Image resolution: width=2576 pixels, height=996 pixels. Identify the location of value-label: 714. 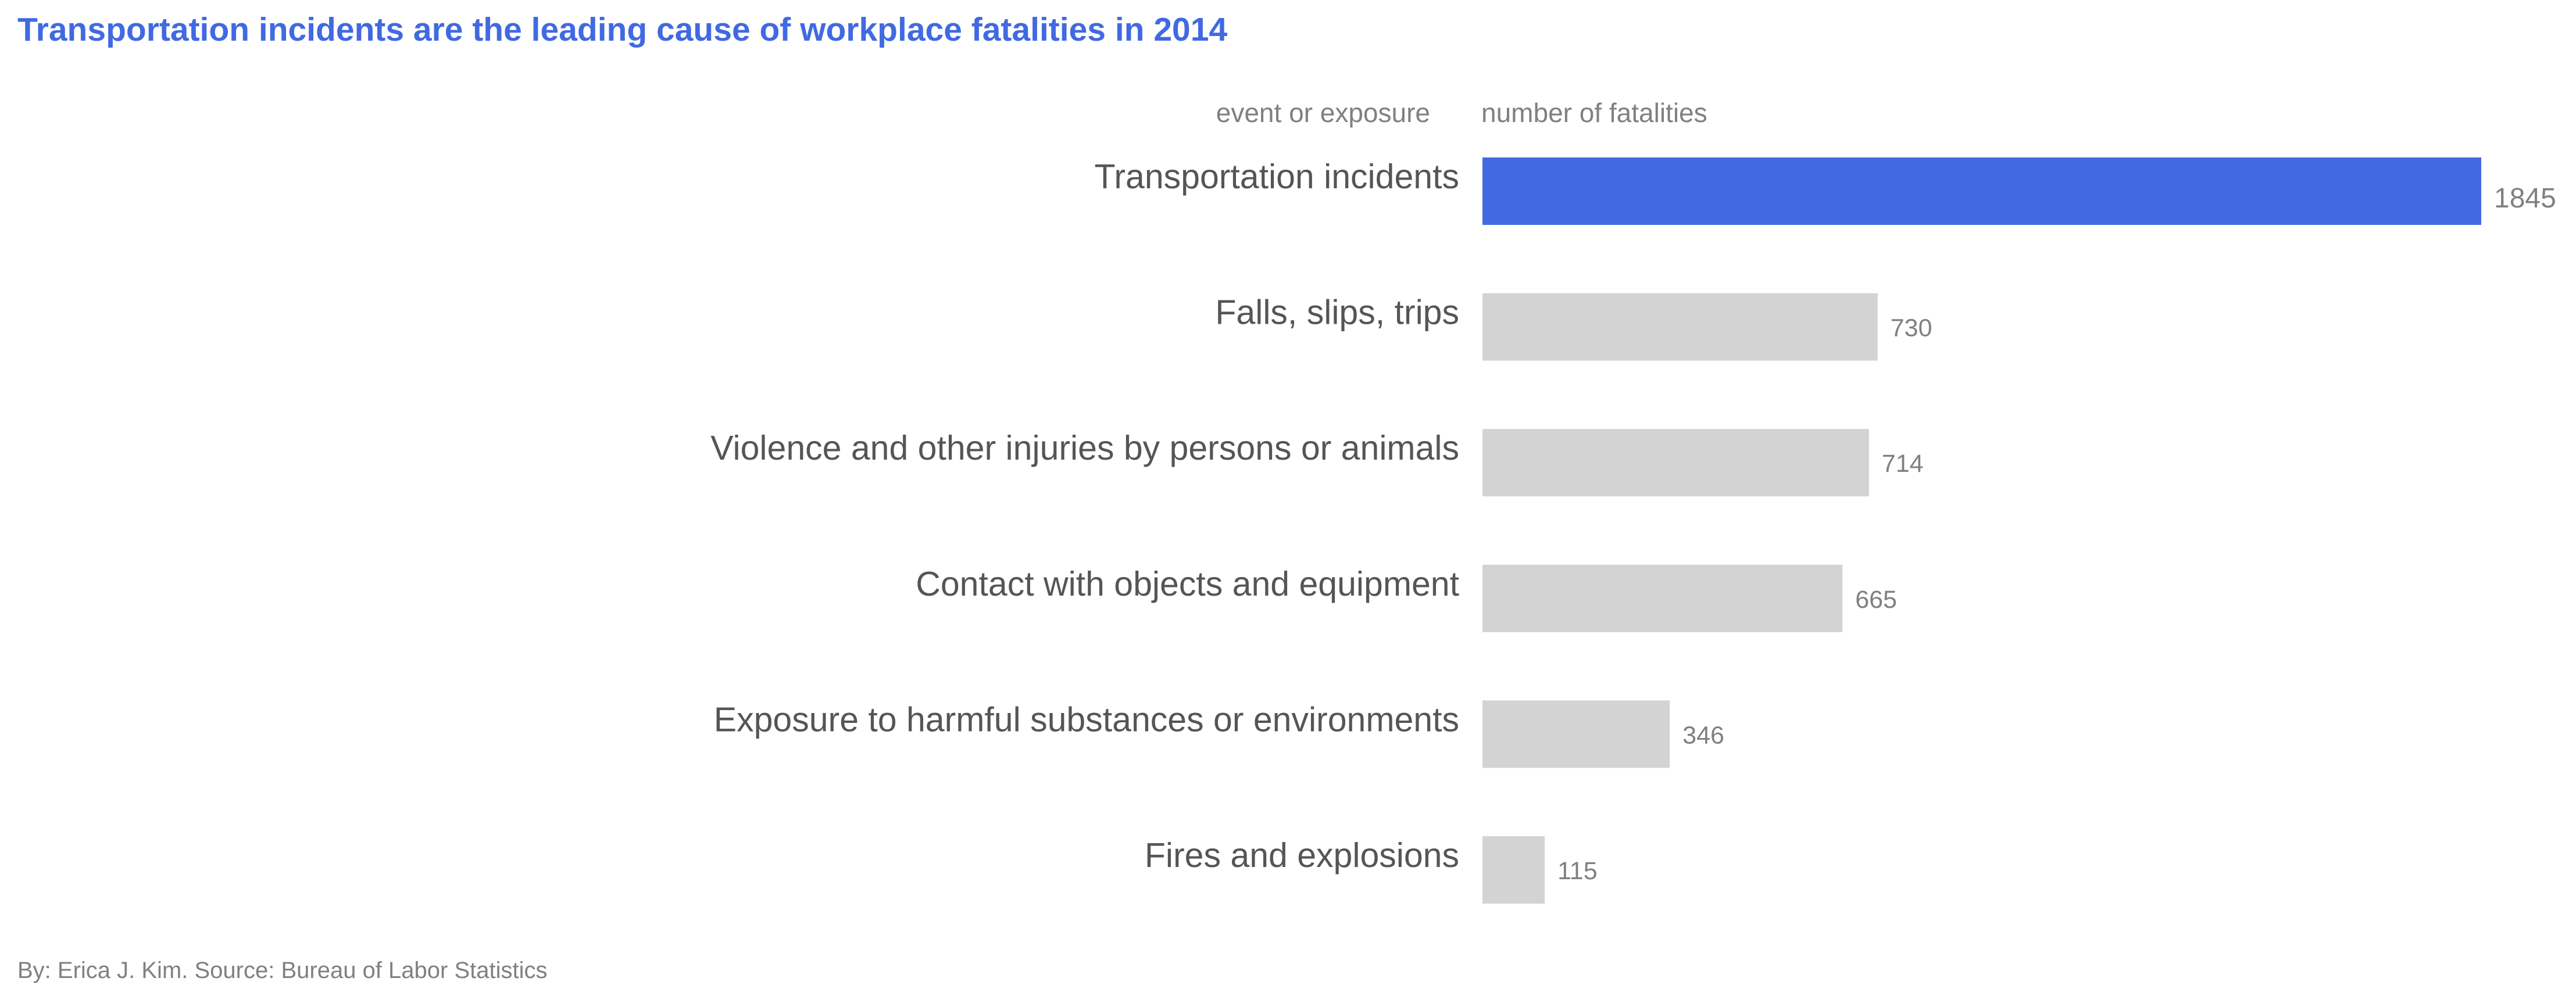
(1903, 464).